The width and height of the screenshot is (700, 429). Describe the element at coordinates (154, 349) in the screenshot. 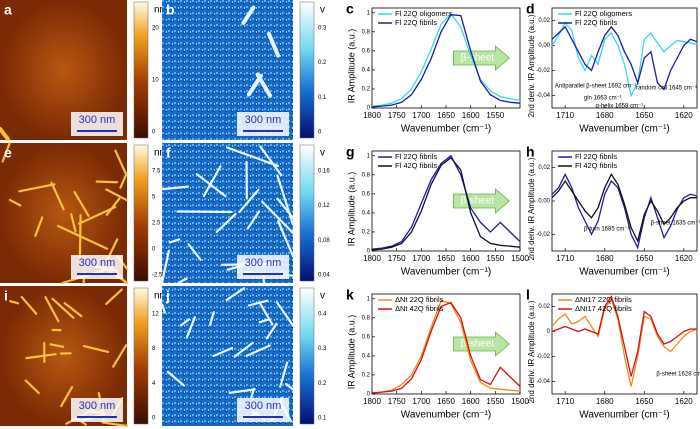

I see `colorbar-tick-label: 8` at that location.